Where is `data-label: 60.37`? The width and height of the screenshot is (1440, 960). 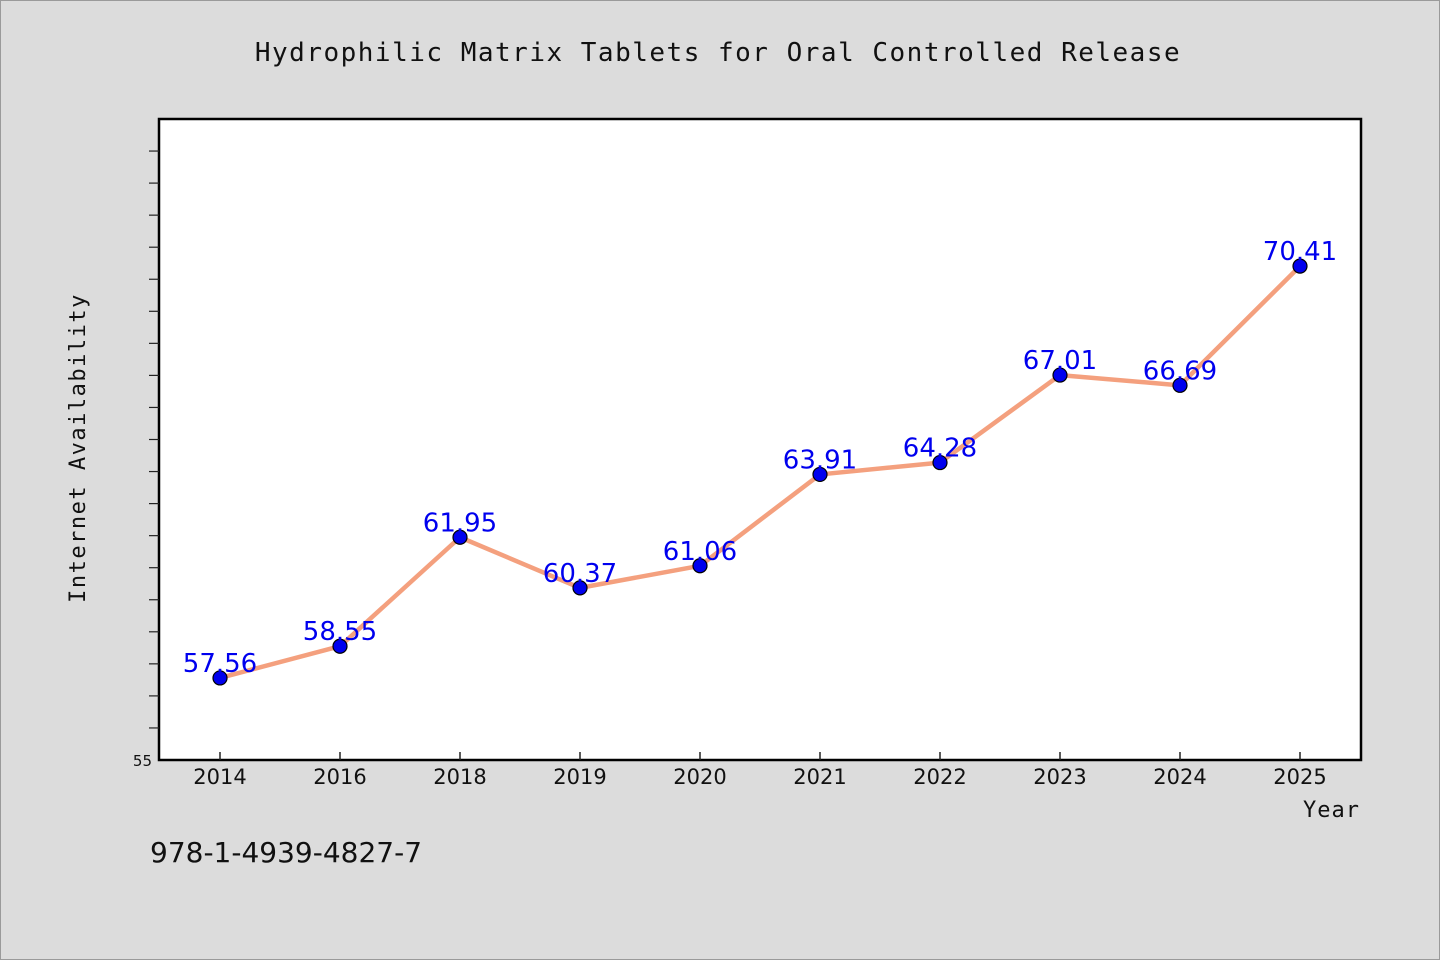
data-label: 60.37 is located at coordinates (580, 574).